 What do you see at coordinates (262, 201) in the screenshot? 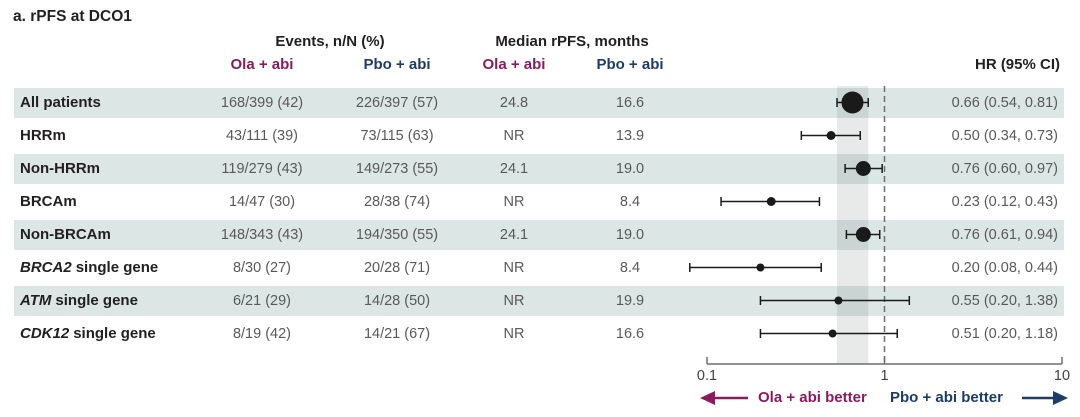
I see `events-ola-value: 14/47 (30)` at bounding box center [262, 201].